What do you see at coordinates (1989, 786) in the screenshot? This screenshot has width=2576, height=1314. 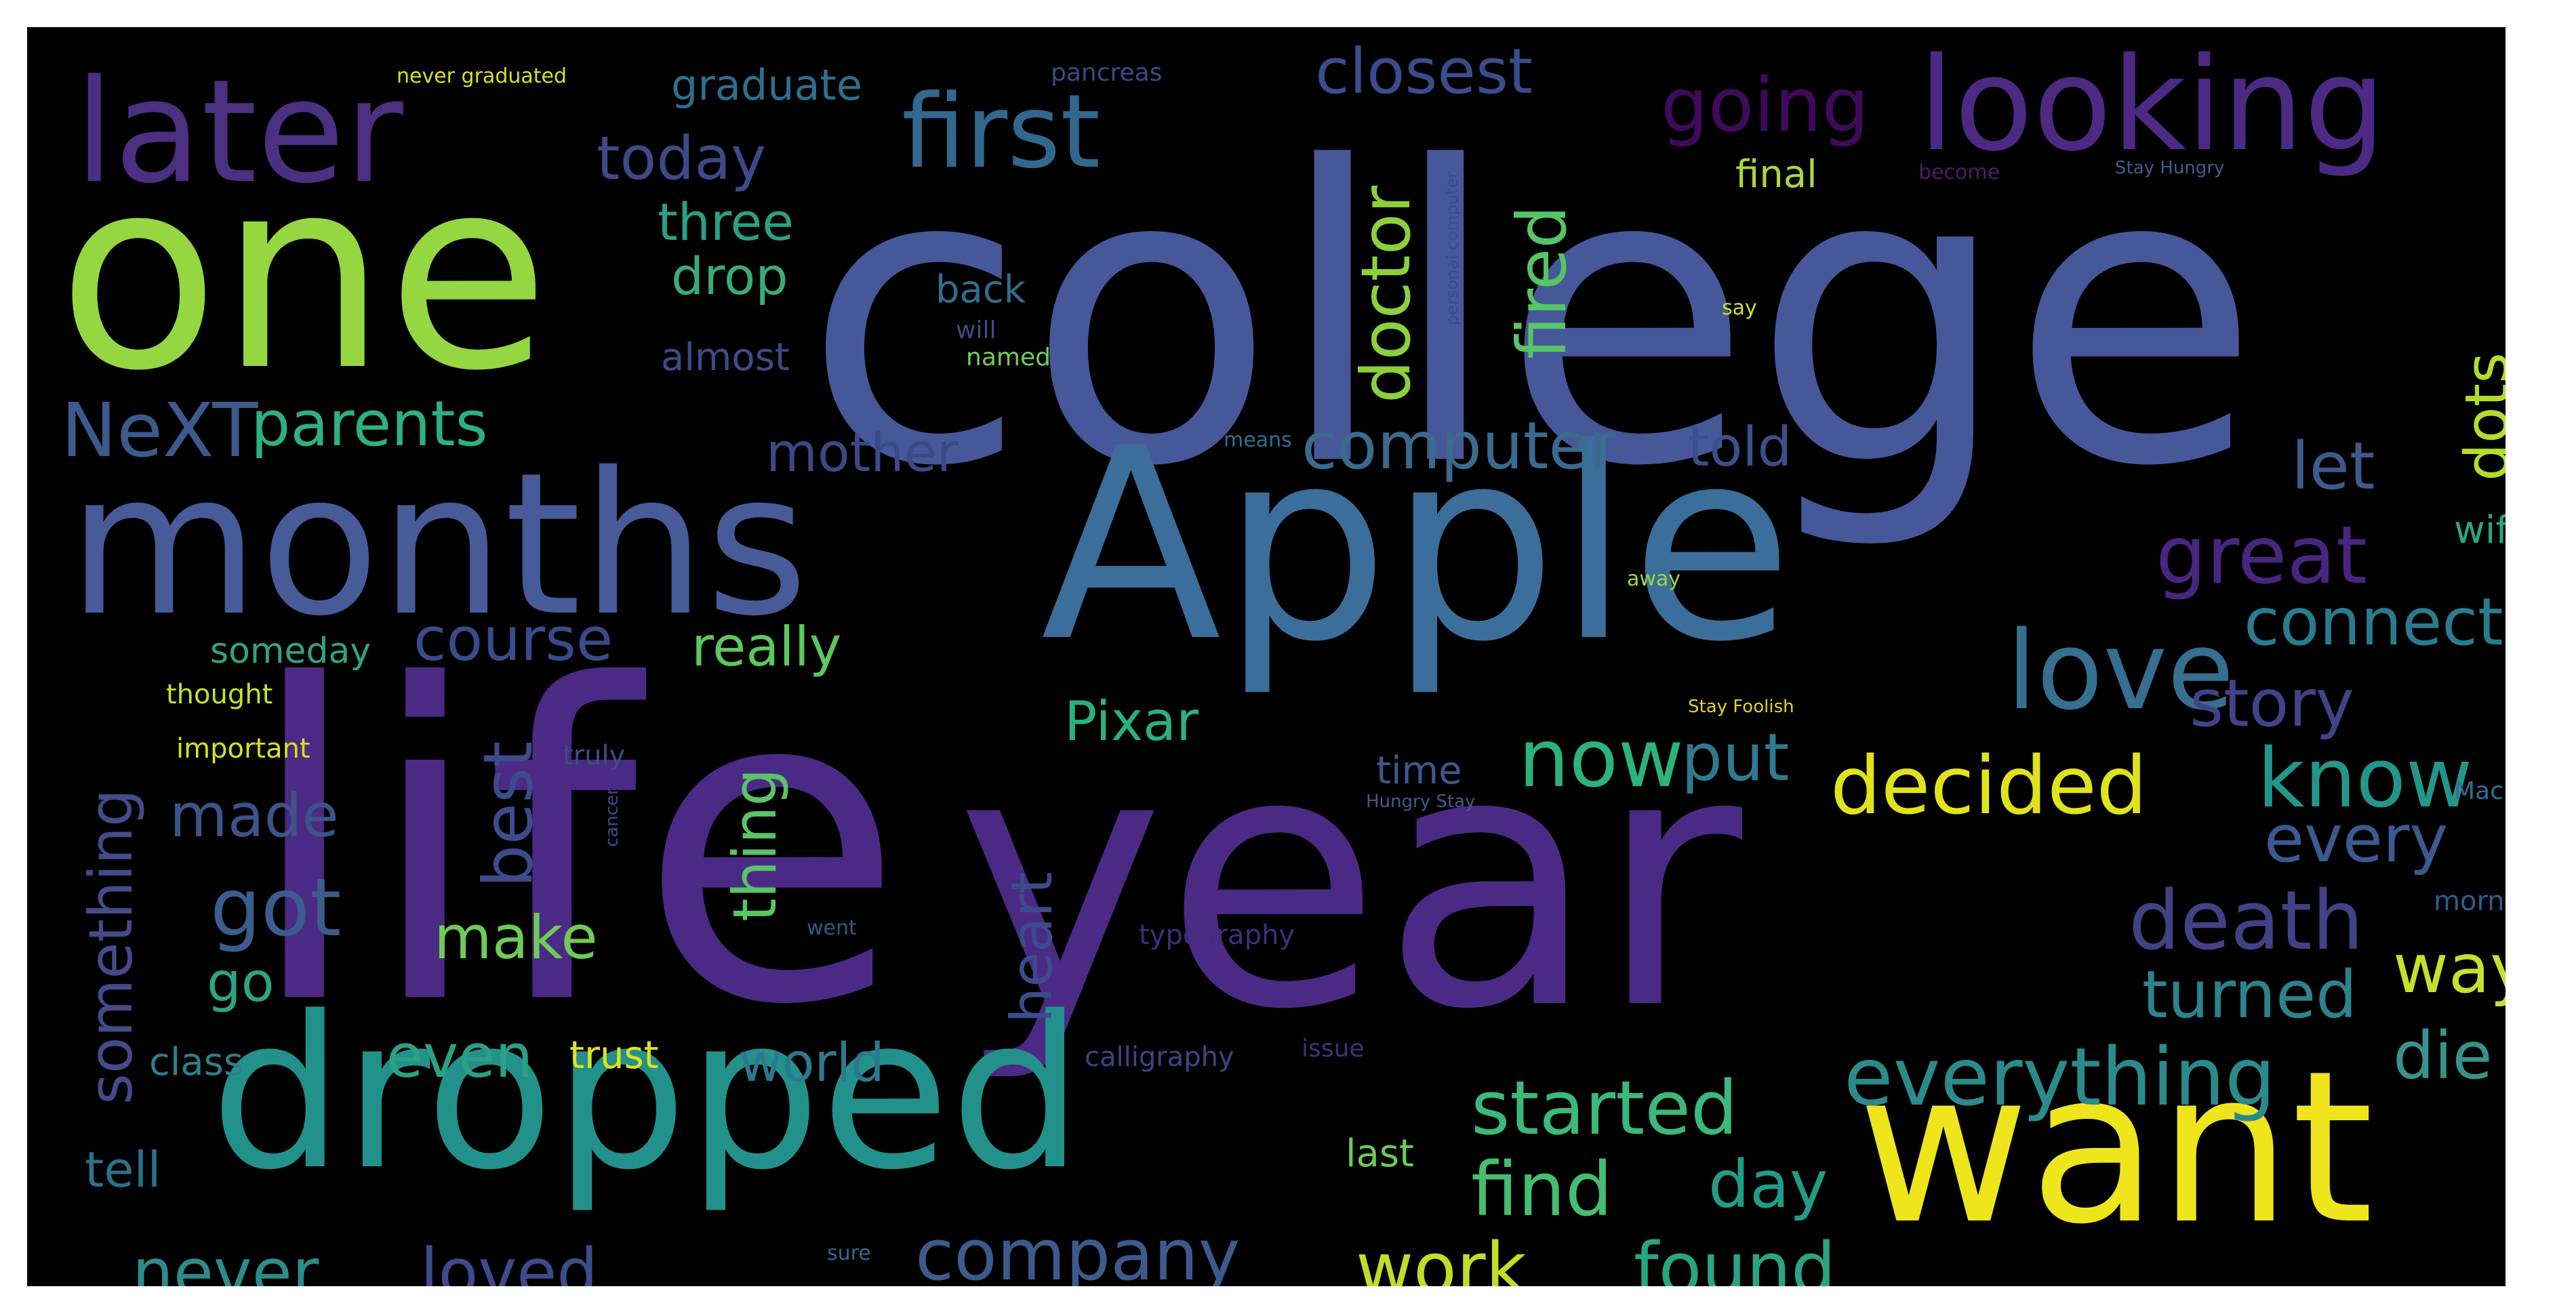 I see `word-decided: decided` at bounding box center [1989, 786].